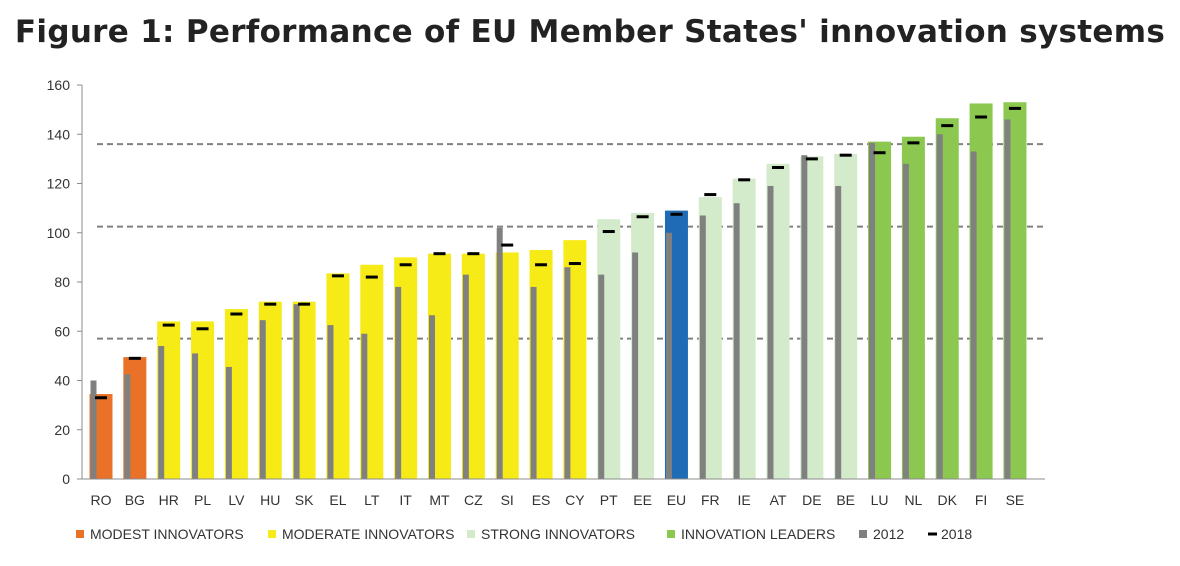 The height and width of the screenshot is (566, 1180). What do you see at coordinates (558, 534) in the screenshot?
I see `legend-label-strong-innovators: STRONG INNOVATORS` at bounding box center [558, 534].